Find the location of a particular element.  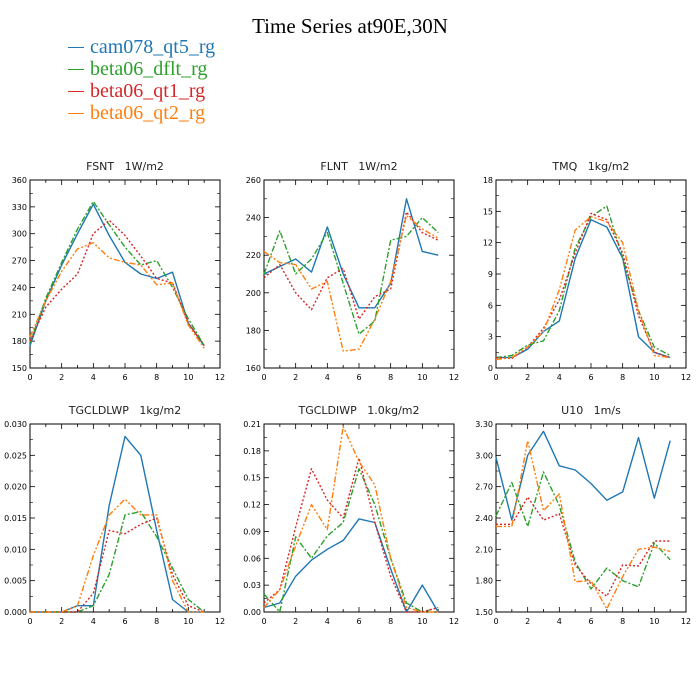

y-tick-label: 0.025 is located at coordinates (15, 455).